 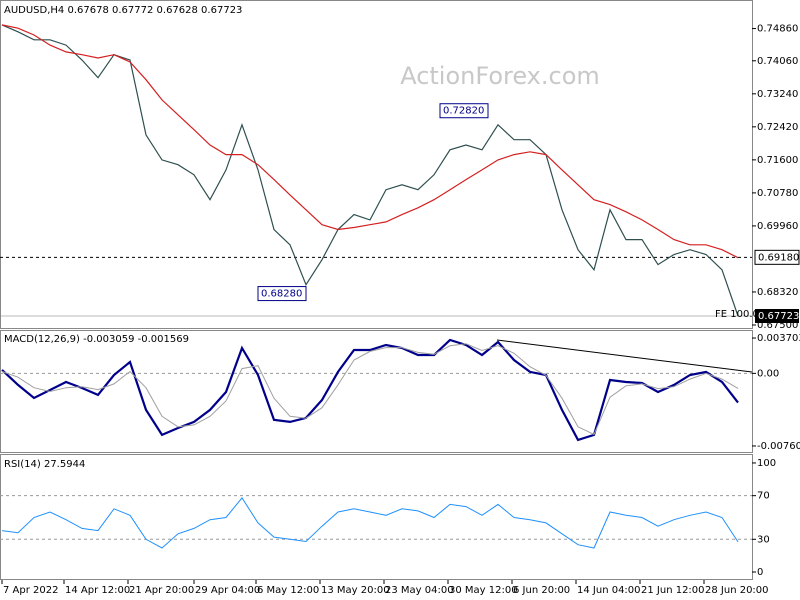 I want to click on y-tick-label: 0.68320, so click(x=777, y=292).